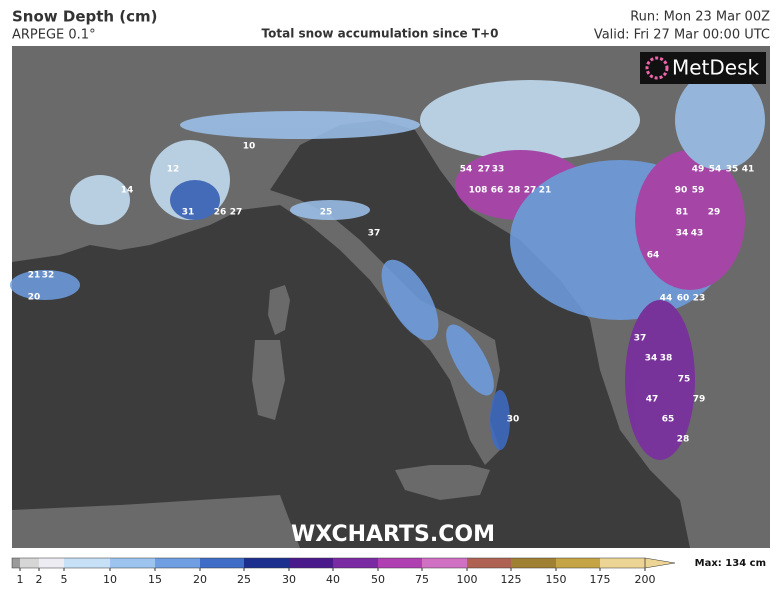 The width and height of the screenshot is (782, 600). Describe the element at coordinates (657, 68) in the screenshot. I see `logo-icon` at that location.